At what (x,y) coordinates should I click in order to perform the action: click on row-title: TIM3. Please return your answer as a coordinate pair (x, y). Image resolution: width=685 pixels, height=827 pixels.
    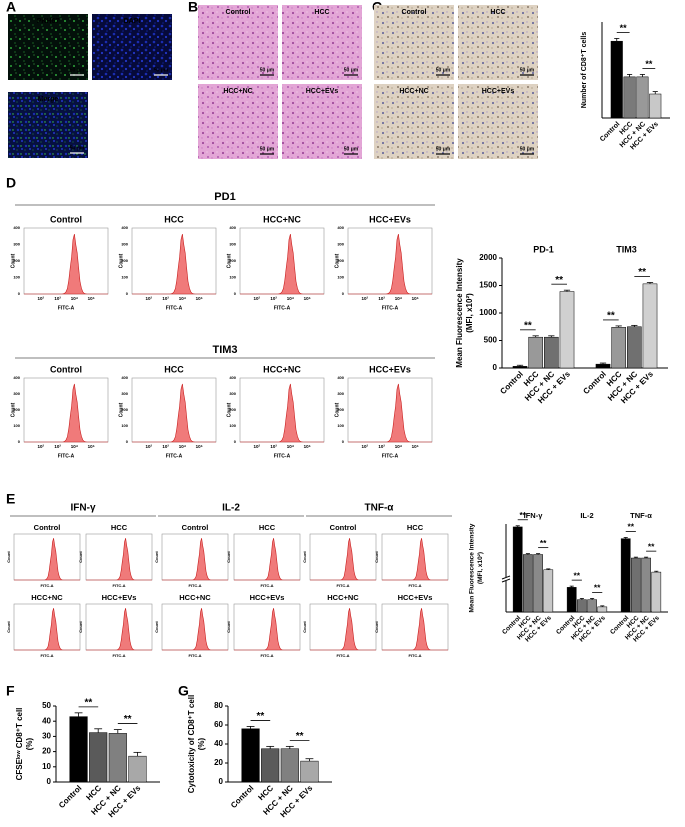
    Looking at the image, I should click on (224, 350).